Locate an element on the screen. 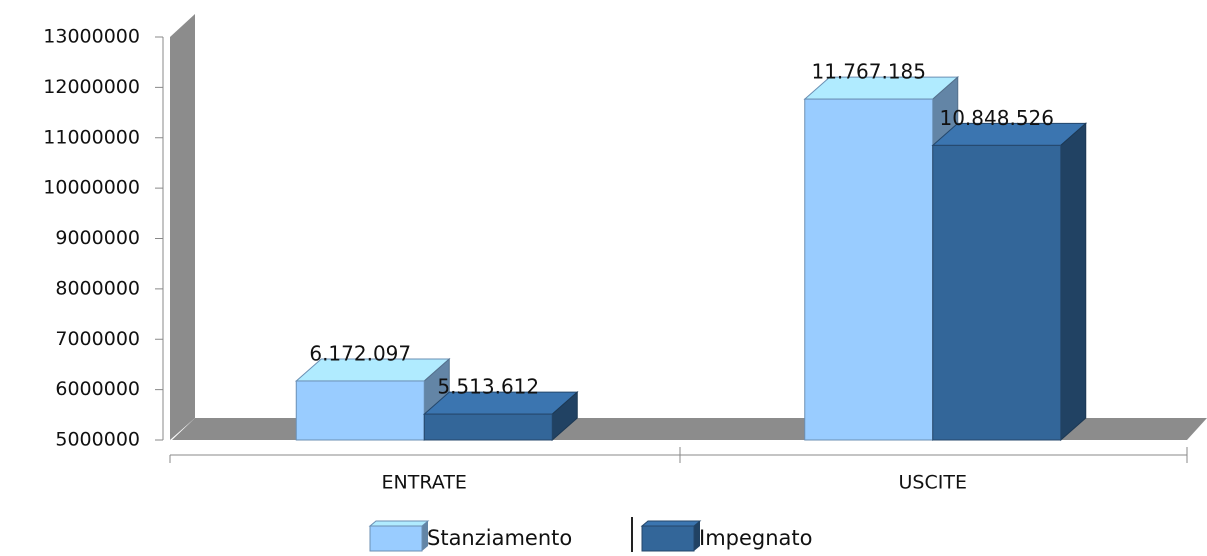 This screenshot has height=556, width=1207. legend-label: Stanziamento is located at coordinates (499, 538).